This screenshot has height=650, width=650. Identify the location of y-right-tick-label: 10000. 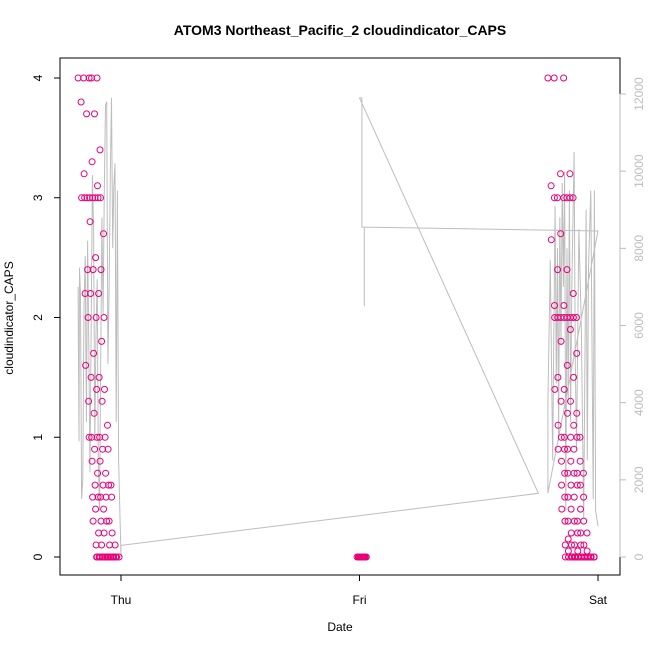
(639, 171).